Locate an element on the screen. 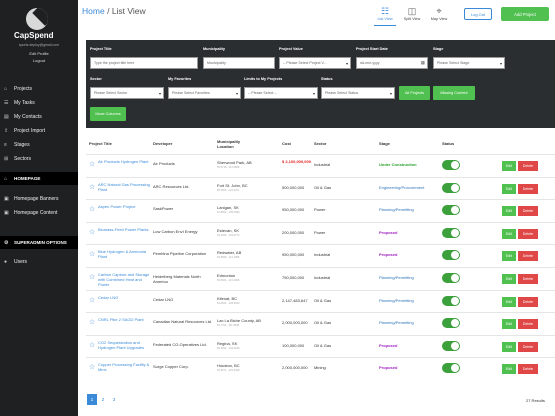 This screenshot has height=416, width=555. split-view-button: ◫ Split View is located at coordinates (412, 13).